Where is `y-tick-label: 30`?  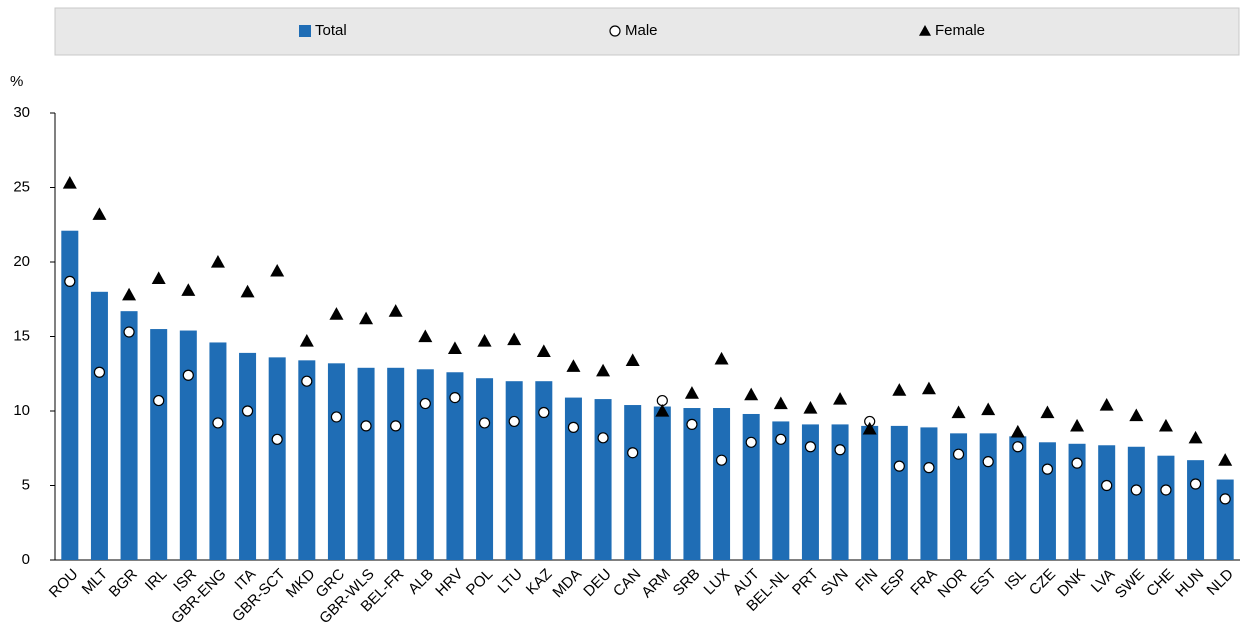 y-tick-label: 30 is located at coordinates (21, 112).